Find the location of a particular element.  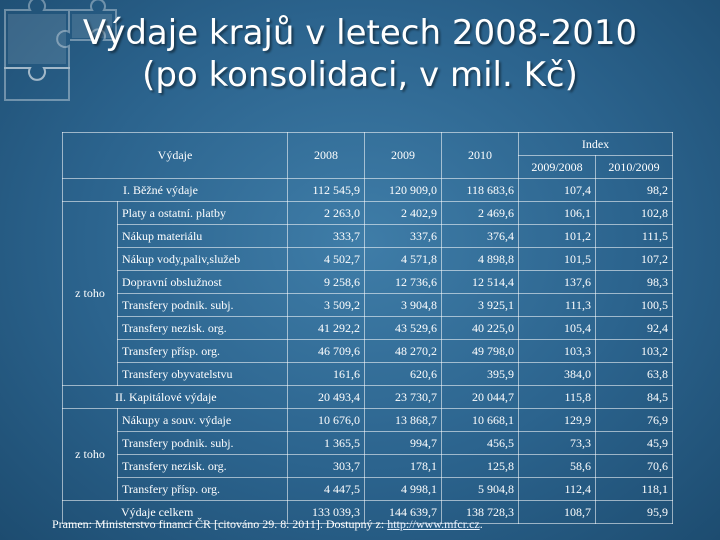

cell-2010: 125,8 is located at coordinates (480, 466).